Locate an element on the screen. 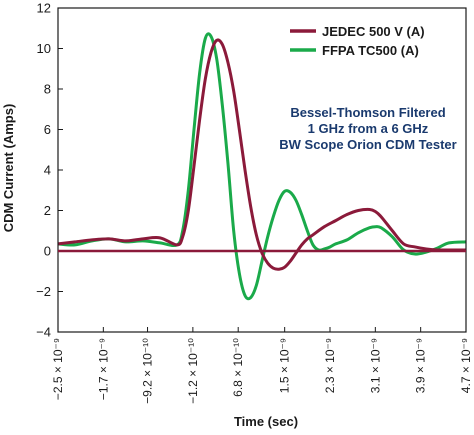  y-tick-label: −2 is located at coordinates (43, 291).